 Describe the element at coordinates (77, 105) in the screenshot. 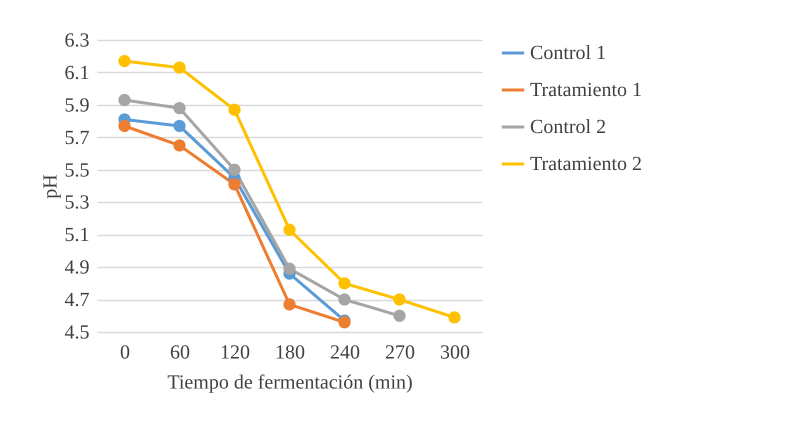

I see `y-tick-label: 5.9` at that location.